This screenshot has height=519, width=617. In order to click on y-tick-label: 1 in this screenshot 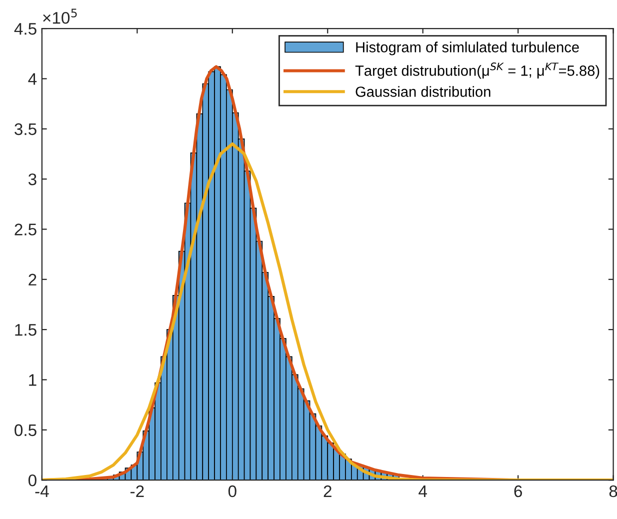, I will do `click(32, 380)`.